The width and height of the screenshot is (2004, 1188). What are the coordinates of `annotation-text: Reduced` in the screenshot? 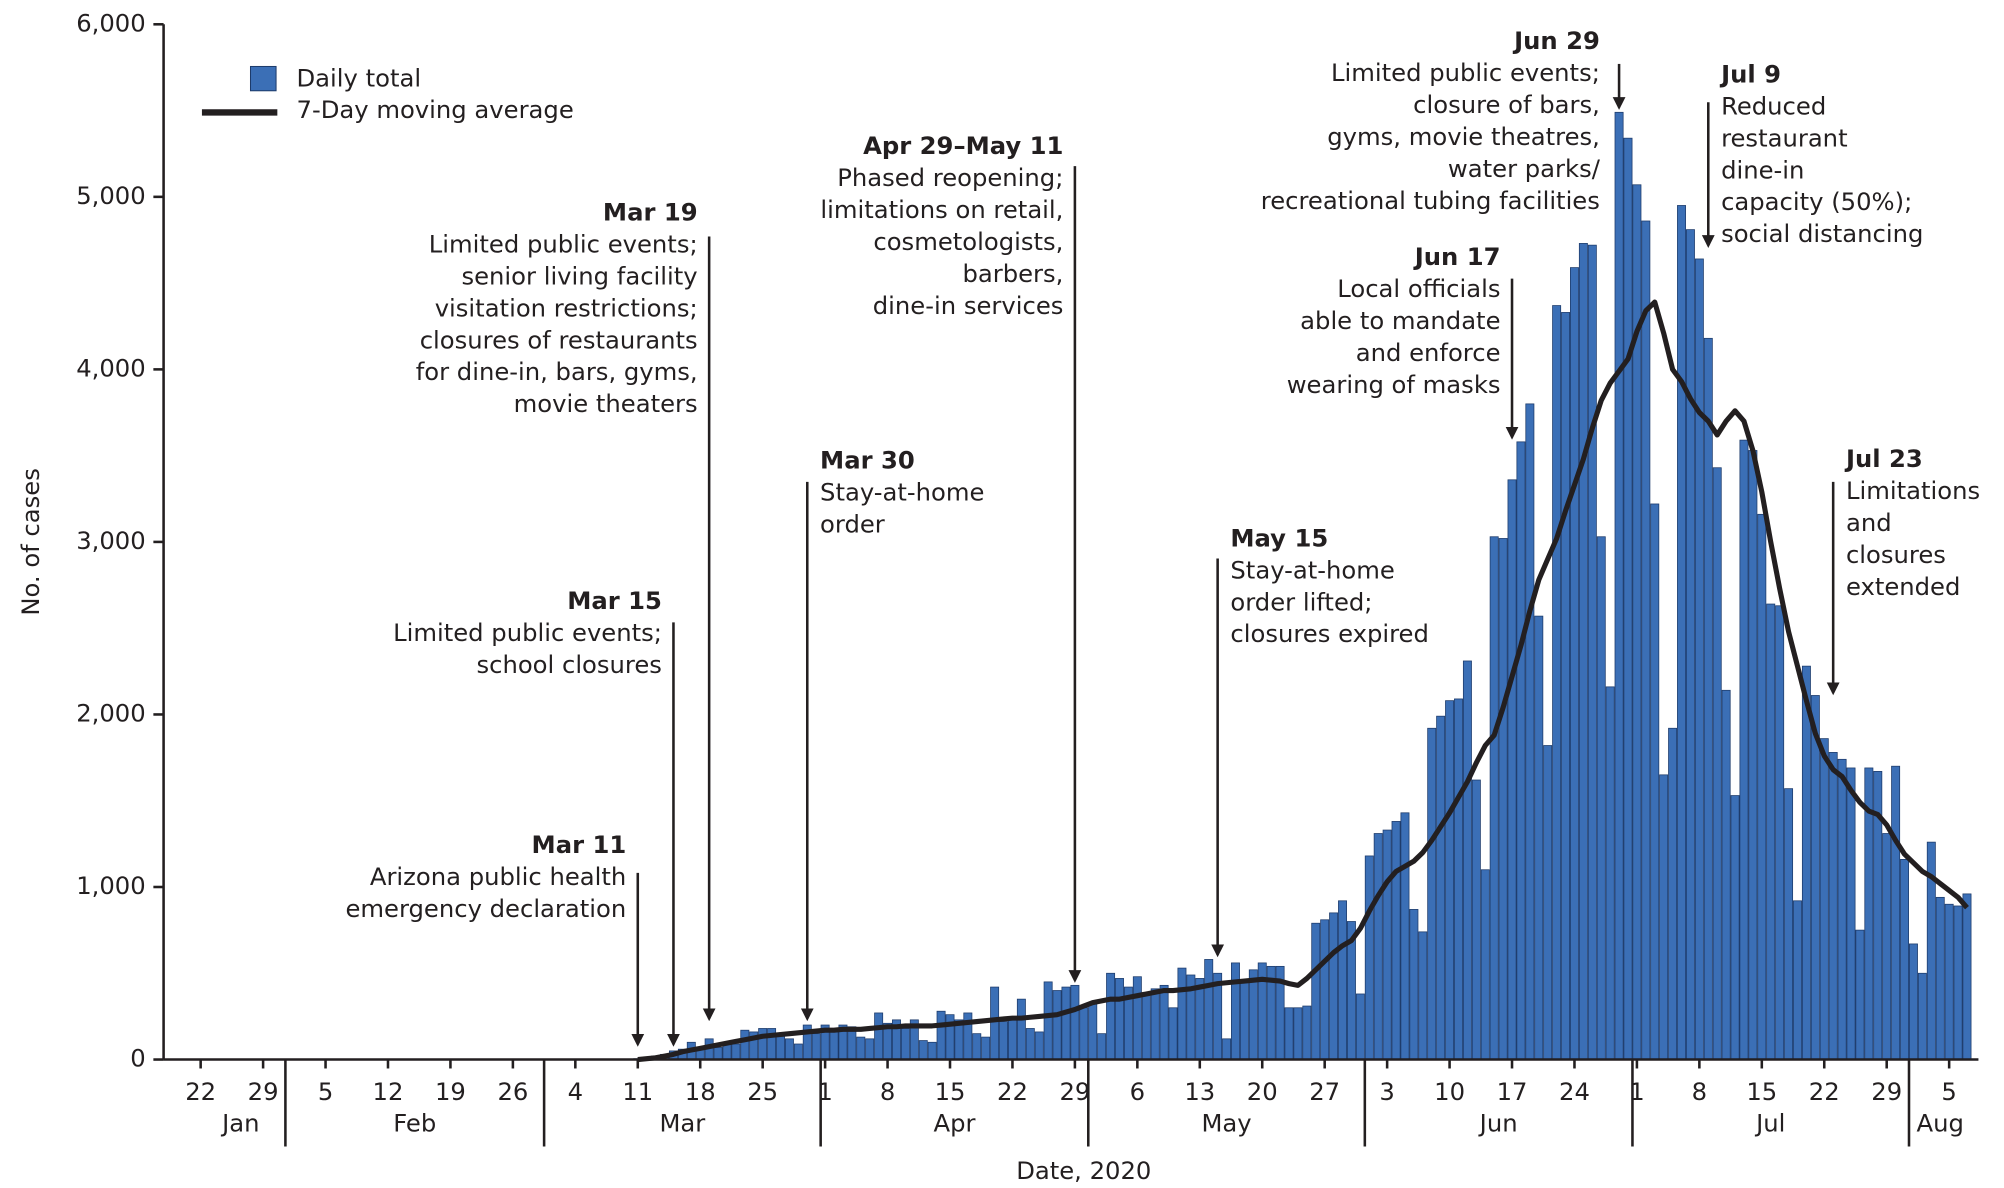 It's located at (1773, 105).